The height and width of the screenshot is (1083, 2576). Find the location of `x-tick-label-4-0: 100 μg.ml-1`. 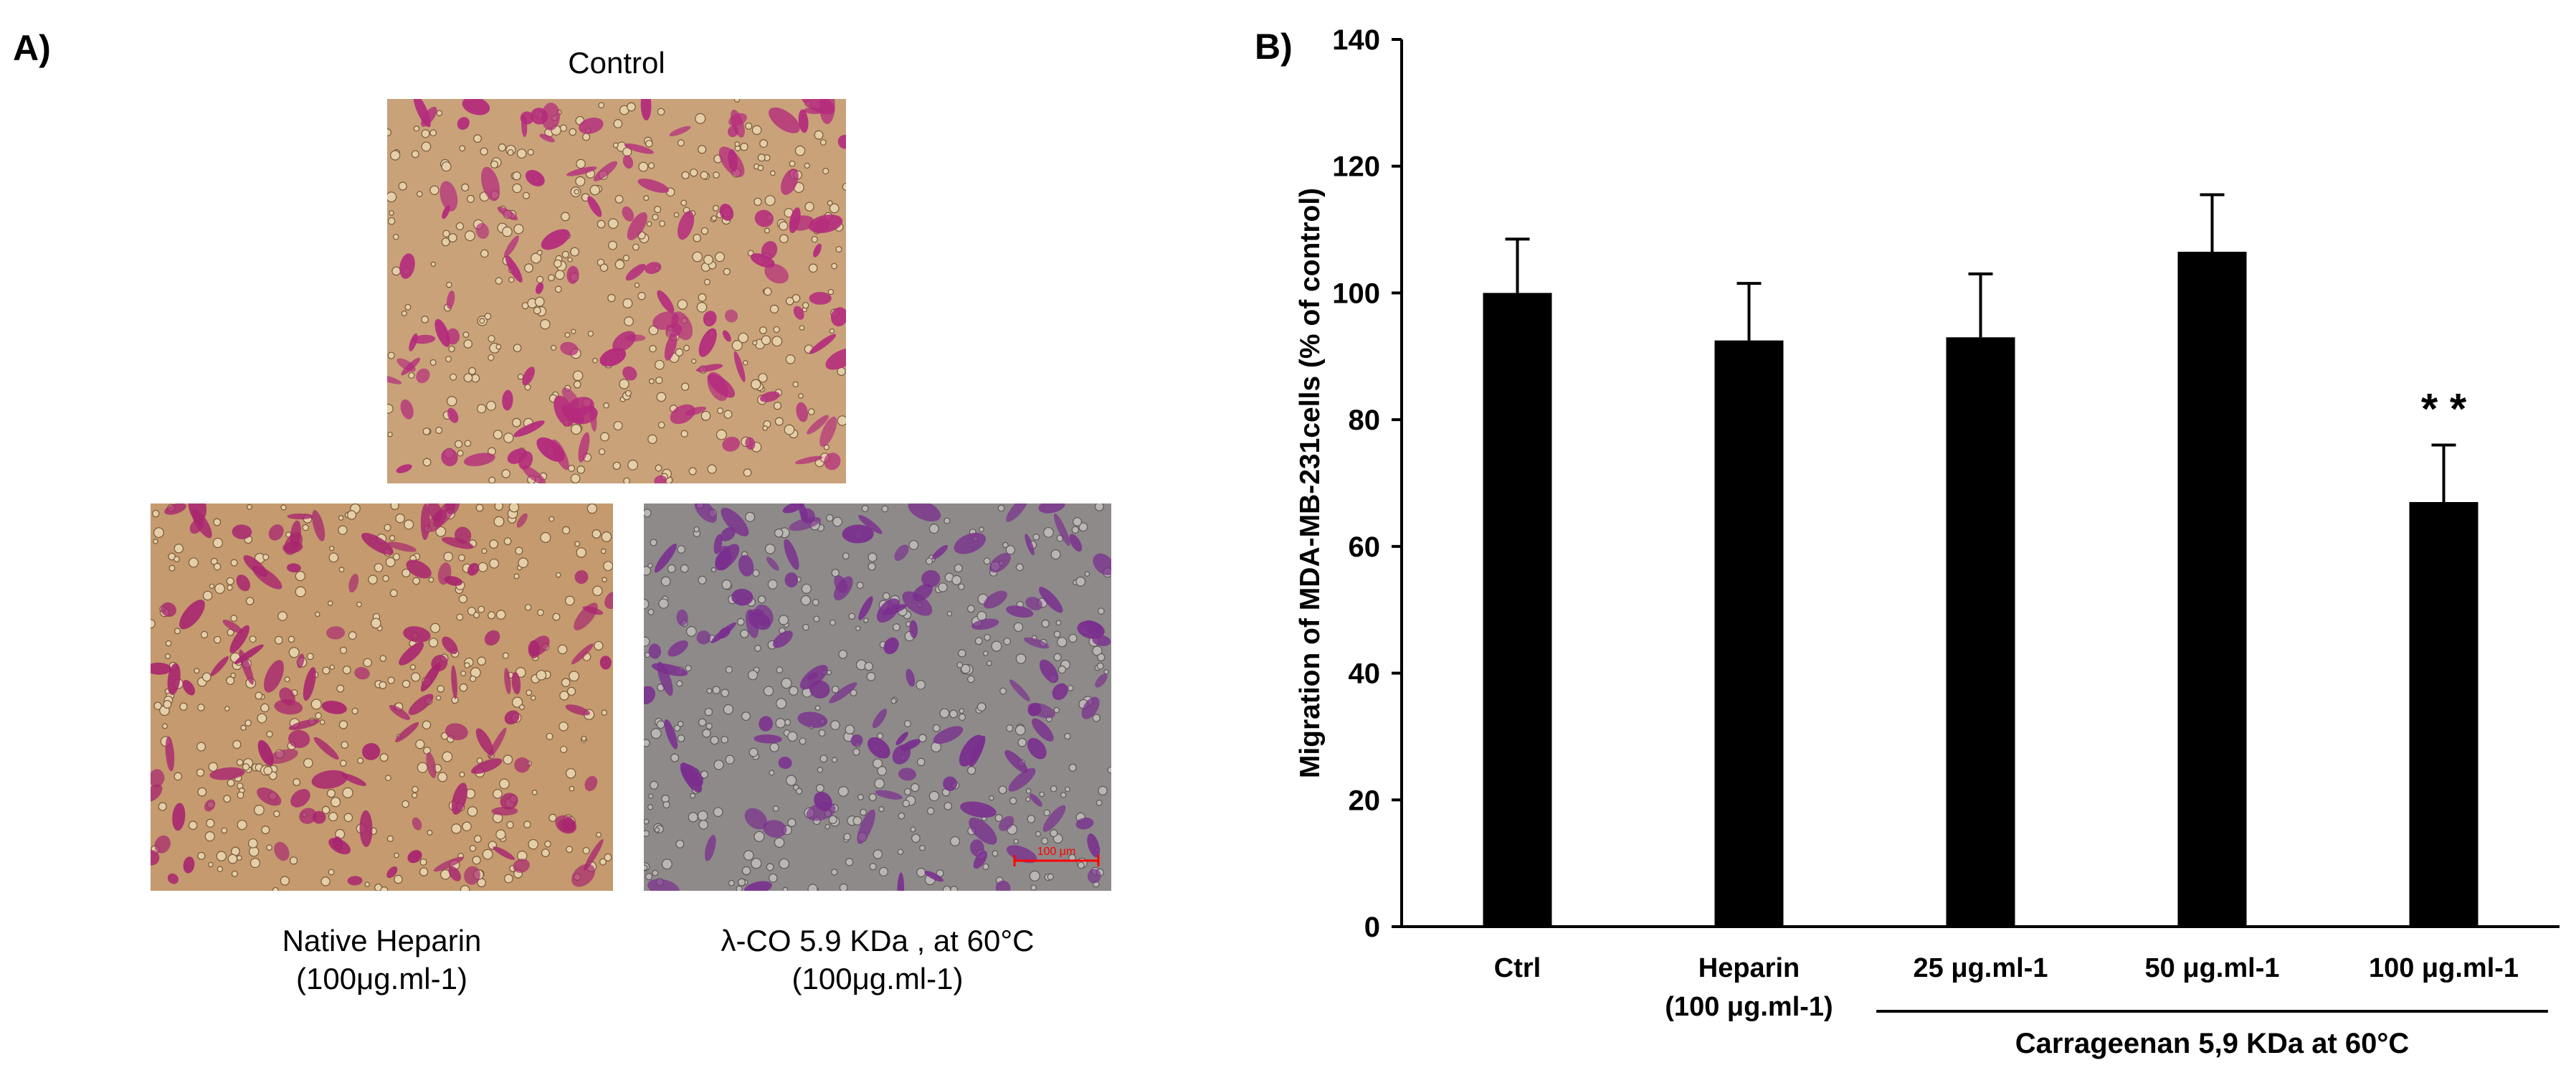

x-tick-label-4-0: 100 μg.ml-1 is located at coordinates (2444, 968).